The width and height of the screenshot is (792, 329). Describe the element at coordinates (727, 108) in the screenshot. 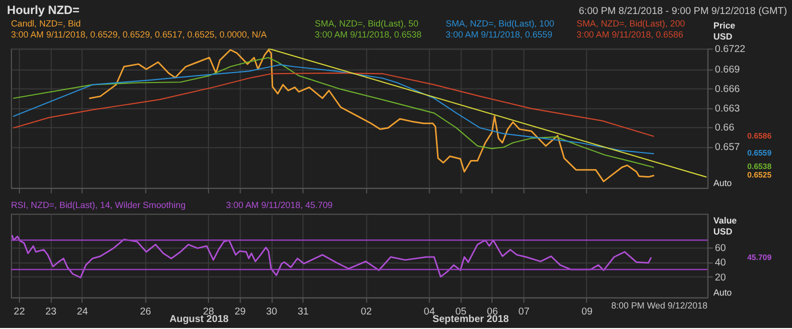

I see `y-tick-label: 0.663` at that location.